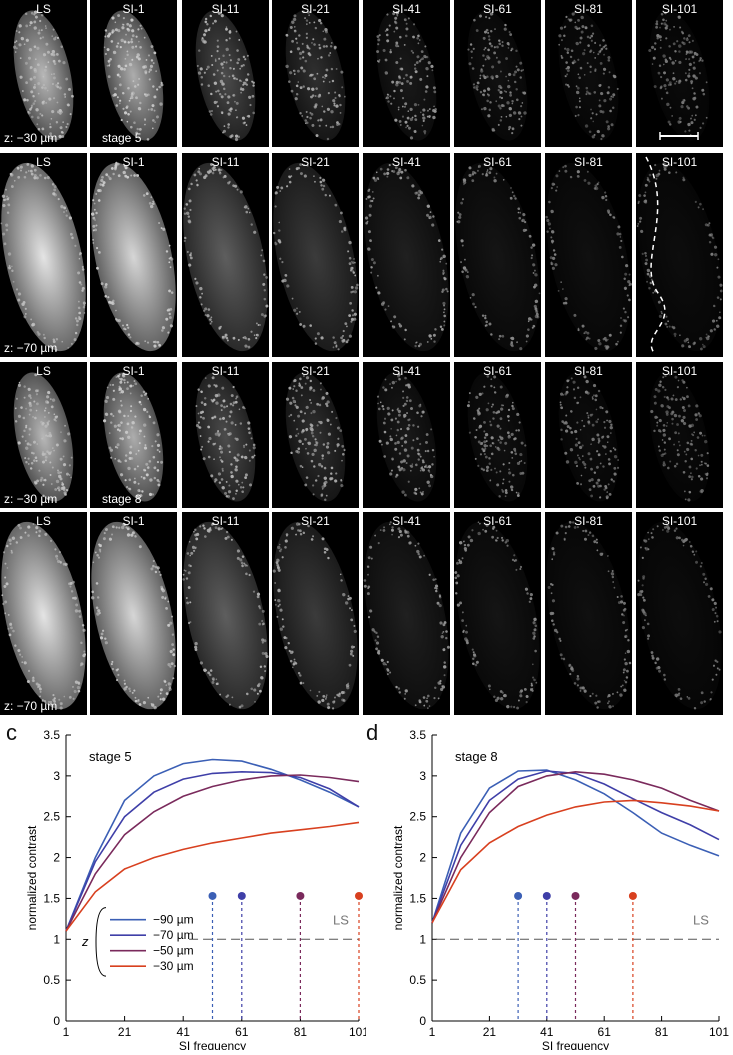 The width and height of the screenshot is (733, 1055). I want to click on legend-brace, so click(101, 942).